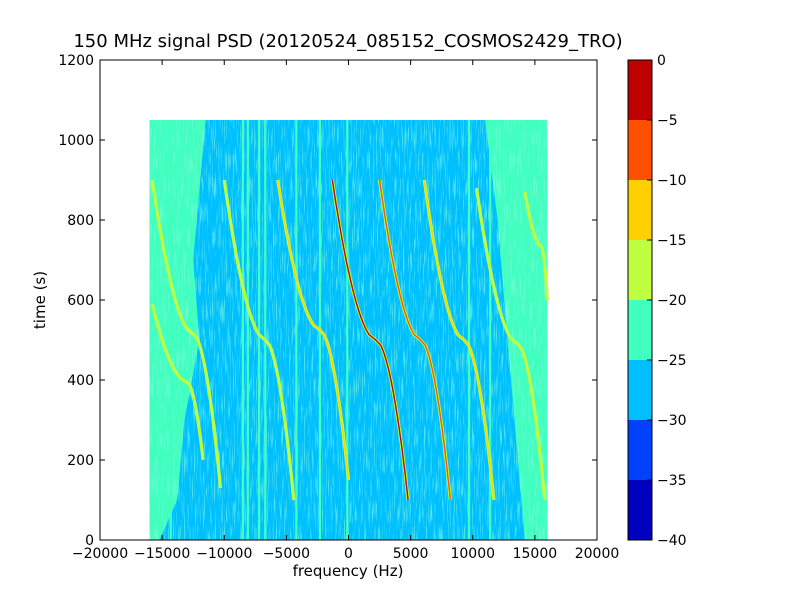  What do you see at coordinates (672, 301) in the screenshot?
I see `colorbar-tick-label: −20` at bounding box center [672, 301].